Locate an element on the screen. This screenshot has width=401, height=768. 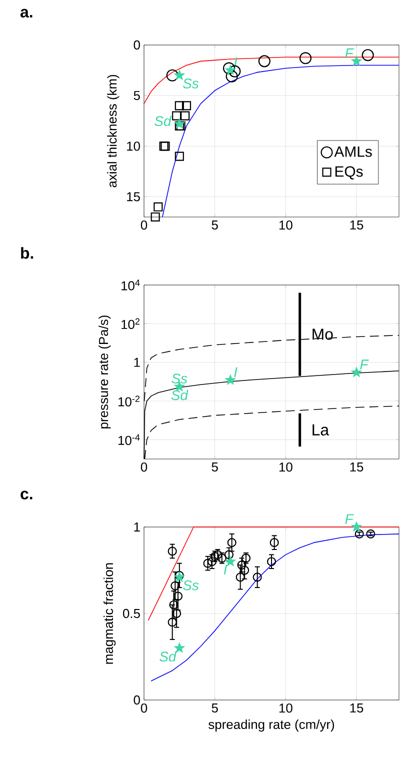
x-axis-title: spreading rate (cm/yr) is located at coordinates (271, 726).